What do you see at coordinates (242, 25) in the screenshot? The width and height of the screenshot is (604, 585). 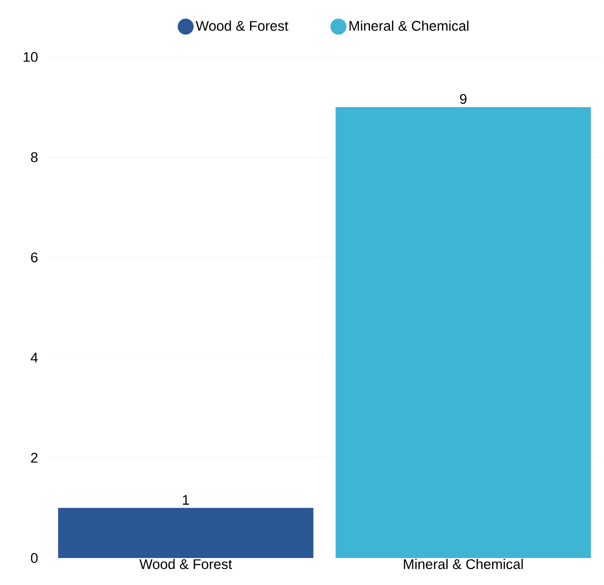 I see `legend-label: Wood & Forest` at bounding box center [242, 25].